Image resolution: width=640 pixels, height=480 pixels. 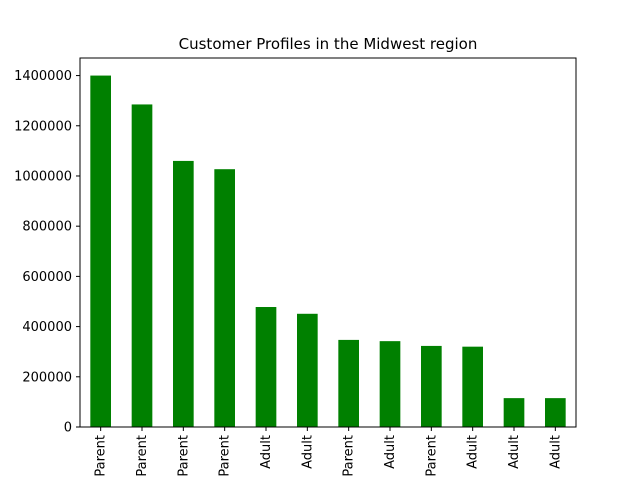 What do you see at coordinates (43, 76) in the screenshot?
I see `y-tick-label-8: 1400000` at bounding box center [43, 76].